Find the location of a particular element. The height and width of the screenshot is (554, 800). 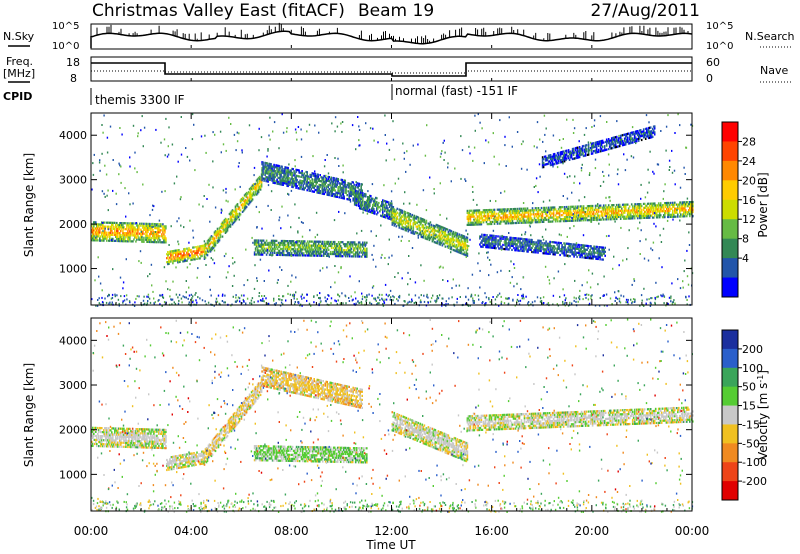

freq-trace is located at coordinates (391, 69).